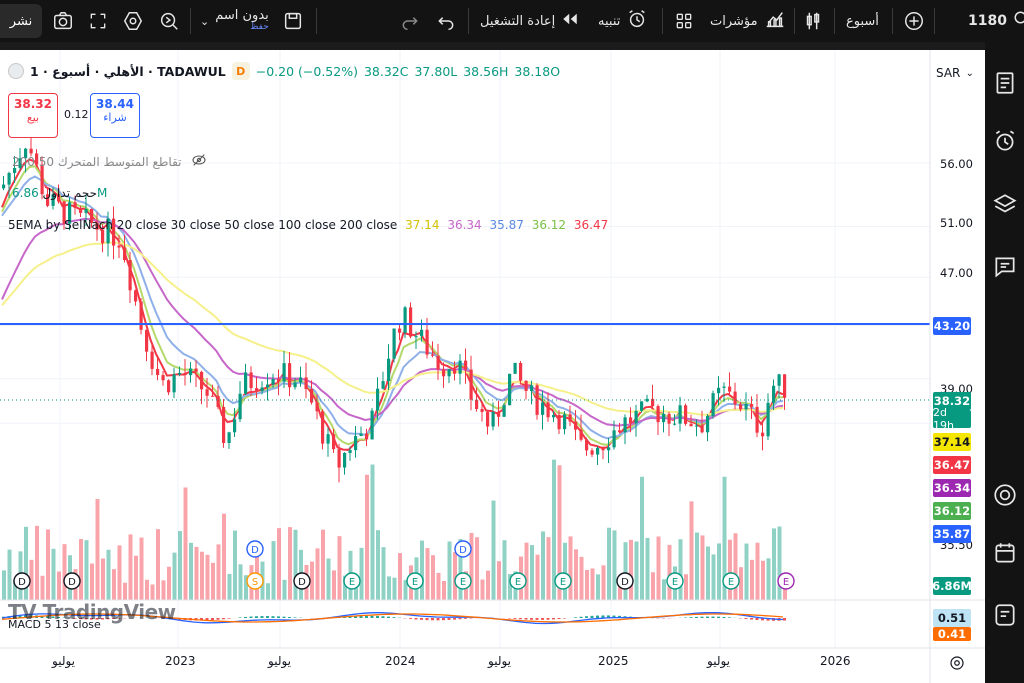 The height and width of the screenshot is (683, 1024). What do you see at coordinates (259, 27) in the screenshot?
I see `layout-save-status: حفظ` at bounding box center [259, 27].